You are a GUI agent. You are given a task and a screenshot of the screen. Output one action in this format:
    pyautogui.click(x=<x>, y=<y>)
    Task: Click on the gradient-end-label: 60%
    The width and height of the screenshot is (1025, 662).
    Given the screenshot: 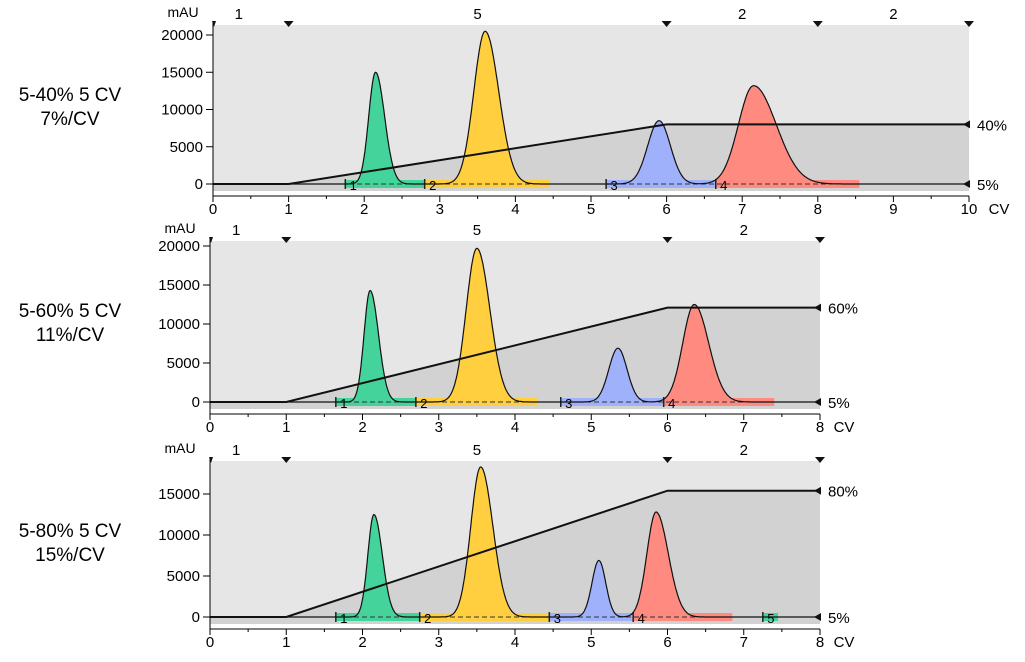 What is the action you would take?
    pyautogui.click(x=843, y=309)
    